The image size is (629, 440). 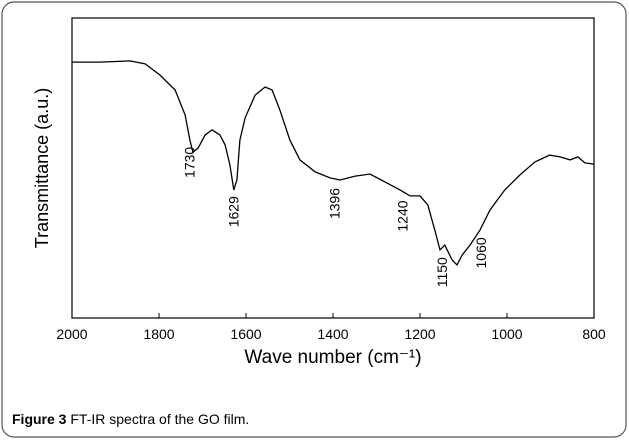 I want to click on peak-label: 1240, so click(x=403, y=215).